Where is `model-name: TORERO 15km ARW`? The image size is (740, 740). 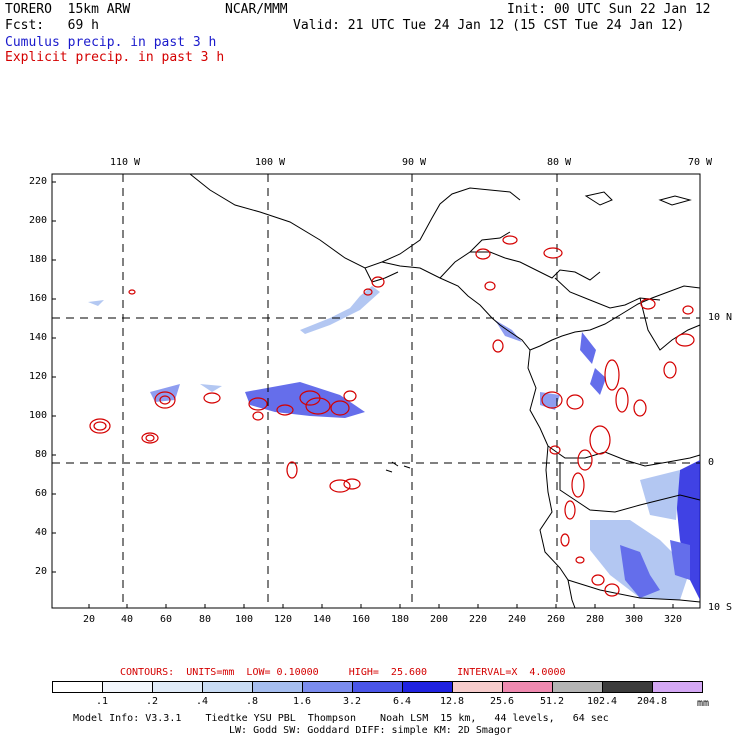 model-name: TORERO 15km ARW is located at coordinates (68, 9).